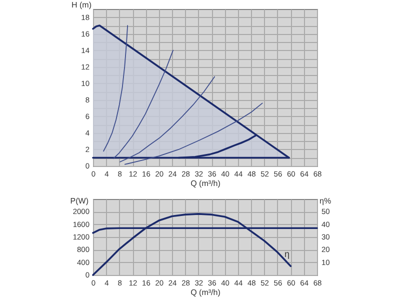 This screenshot has width=400, height=300. Describe the element at coordinates (287, 254) in the screenshot. I see `series-label: η` at that location.